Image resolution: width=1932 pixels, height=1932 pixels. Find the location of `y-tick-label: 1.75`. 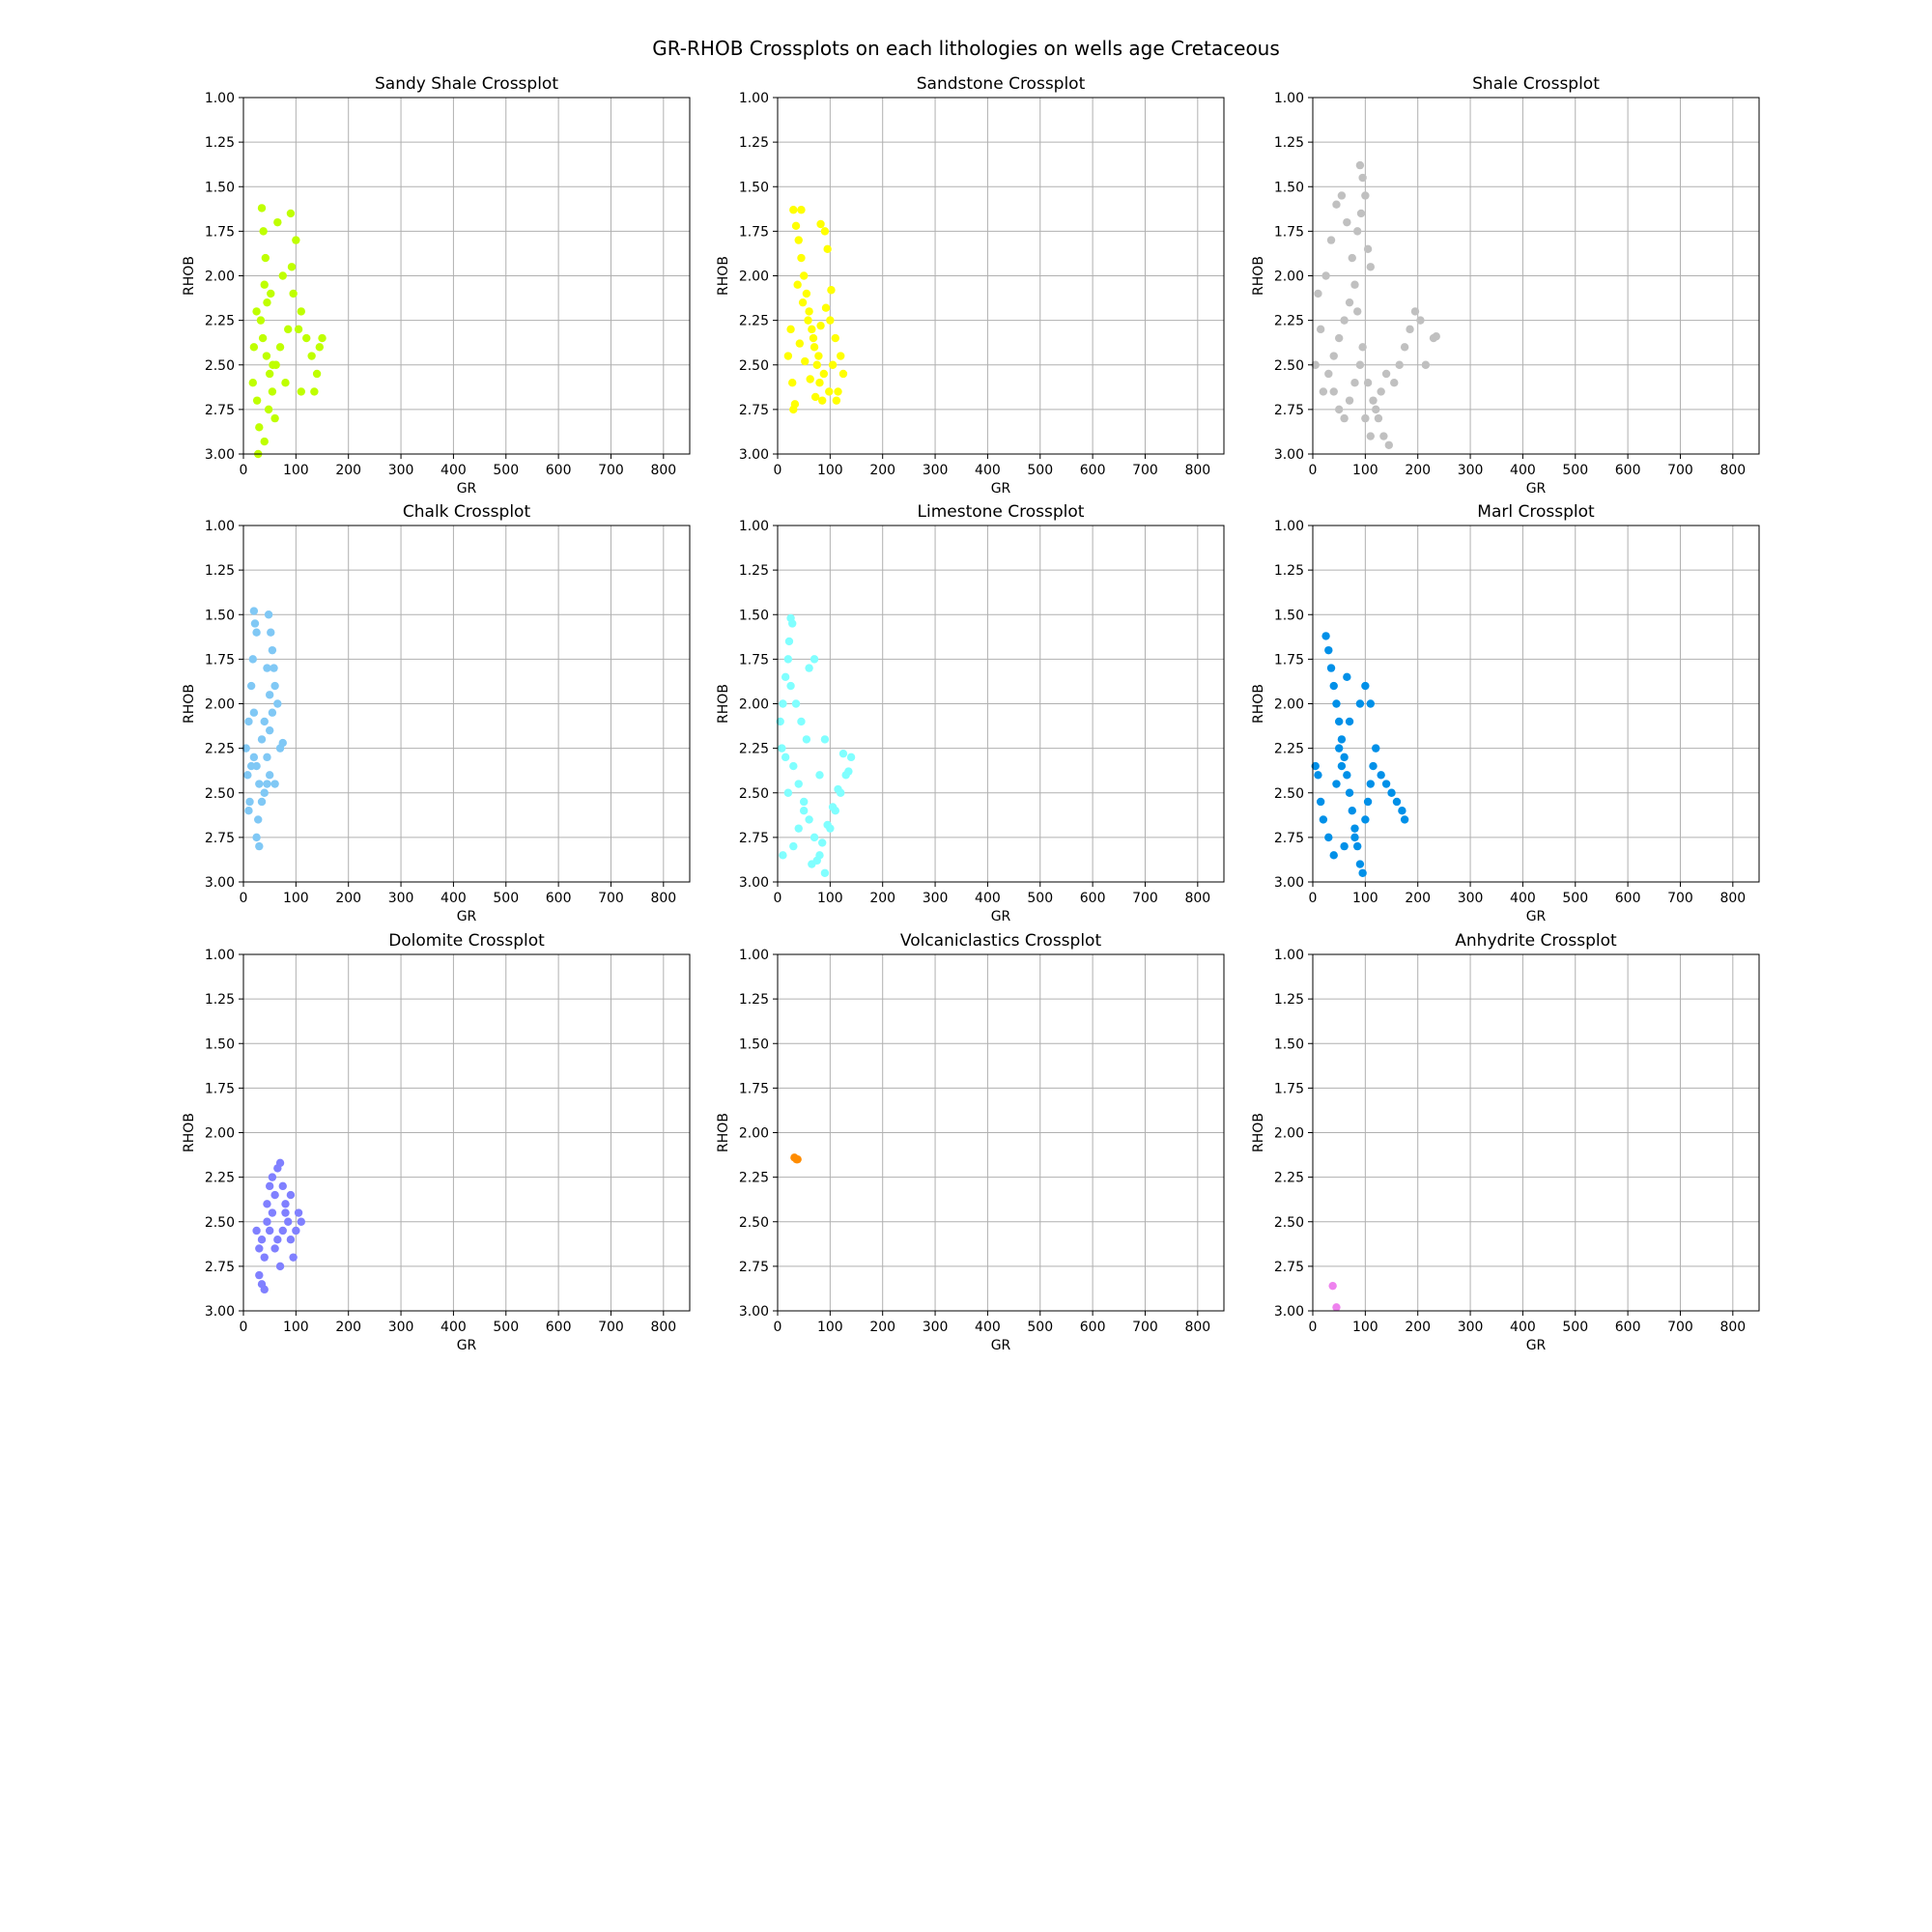

y-tick-label: 1.75 is located at coordinates (220, 1088).